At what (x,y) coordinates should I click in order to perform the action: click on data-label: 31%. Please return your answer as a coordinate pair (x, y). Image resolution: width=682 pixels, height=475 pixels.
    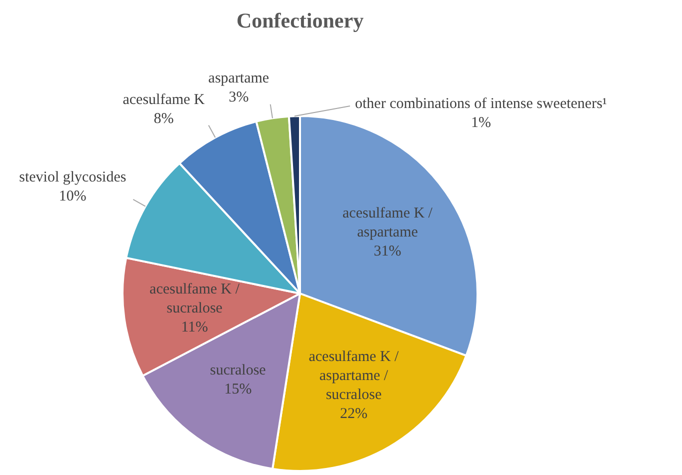
    Looking at the image, I should click on (388, 252).